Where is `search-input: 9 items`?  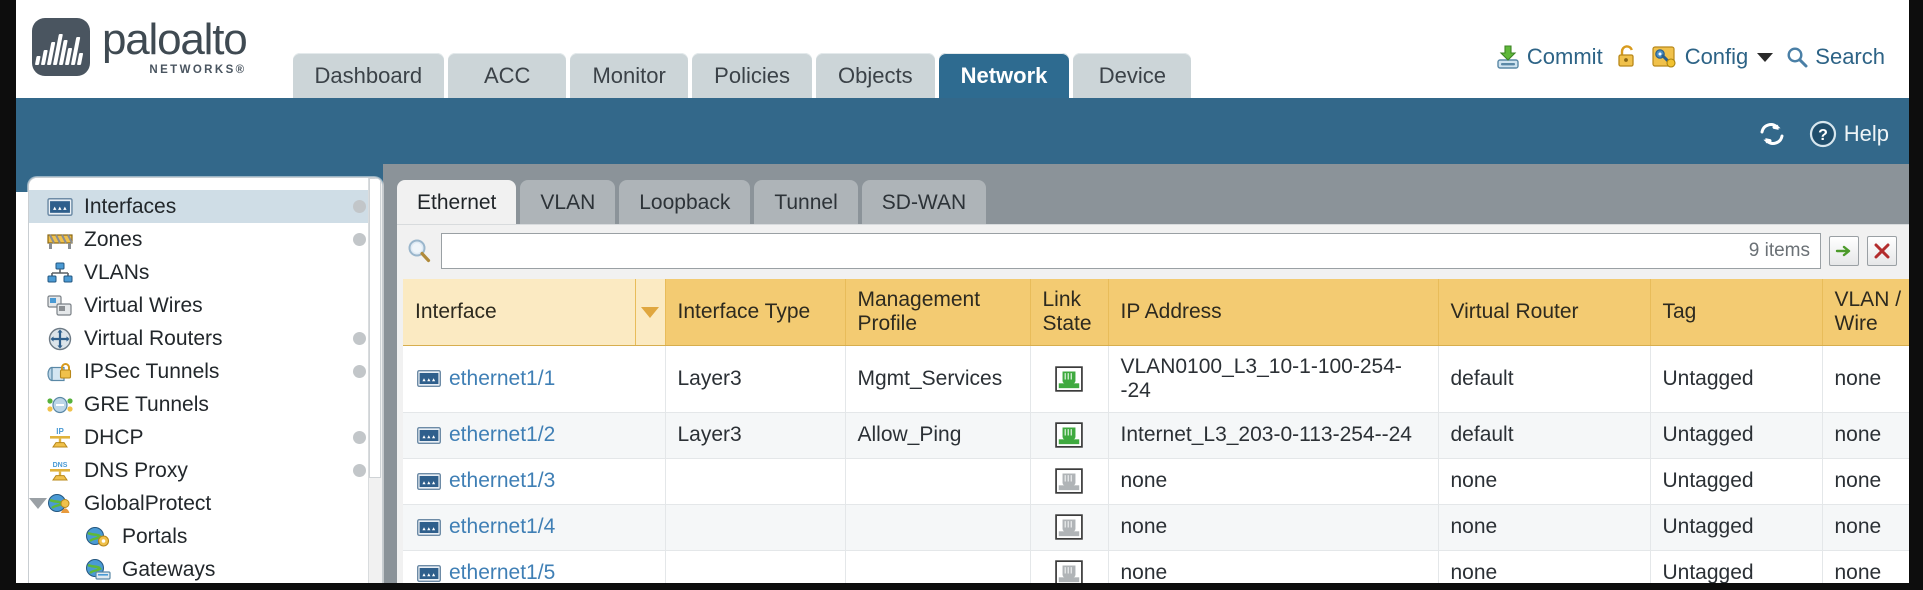
search-input: 9 items is located at coordinates (1131, 251).